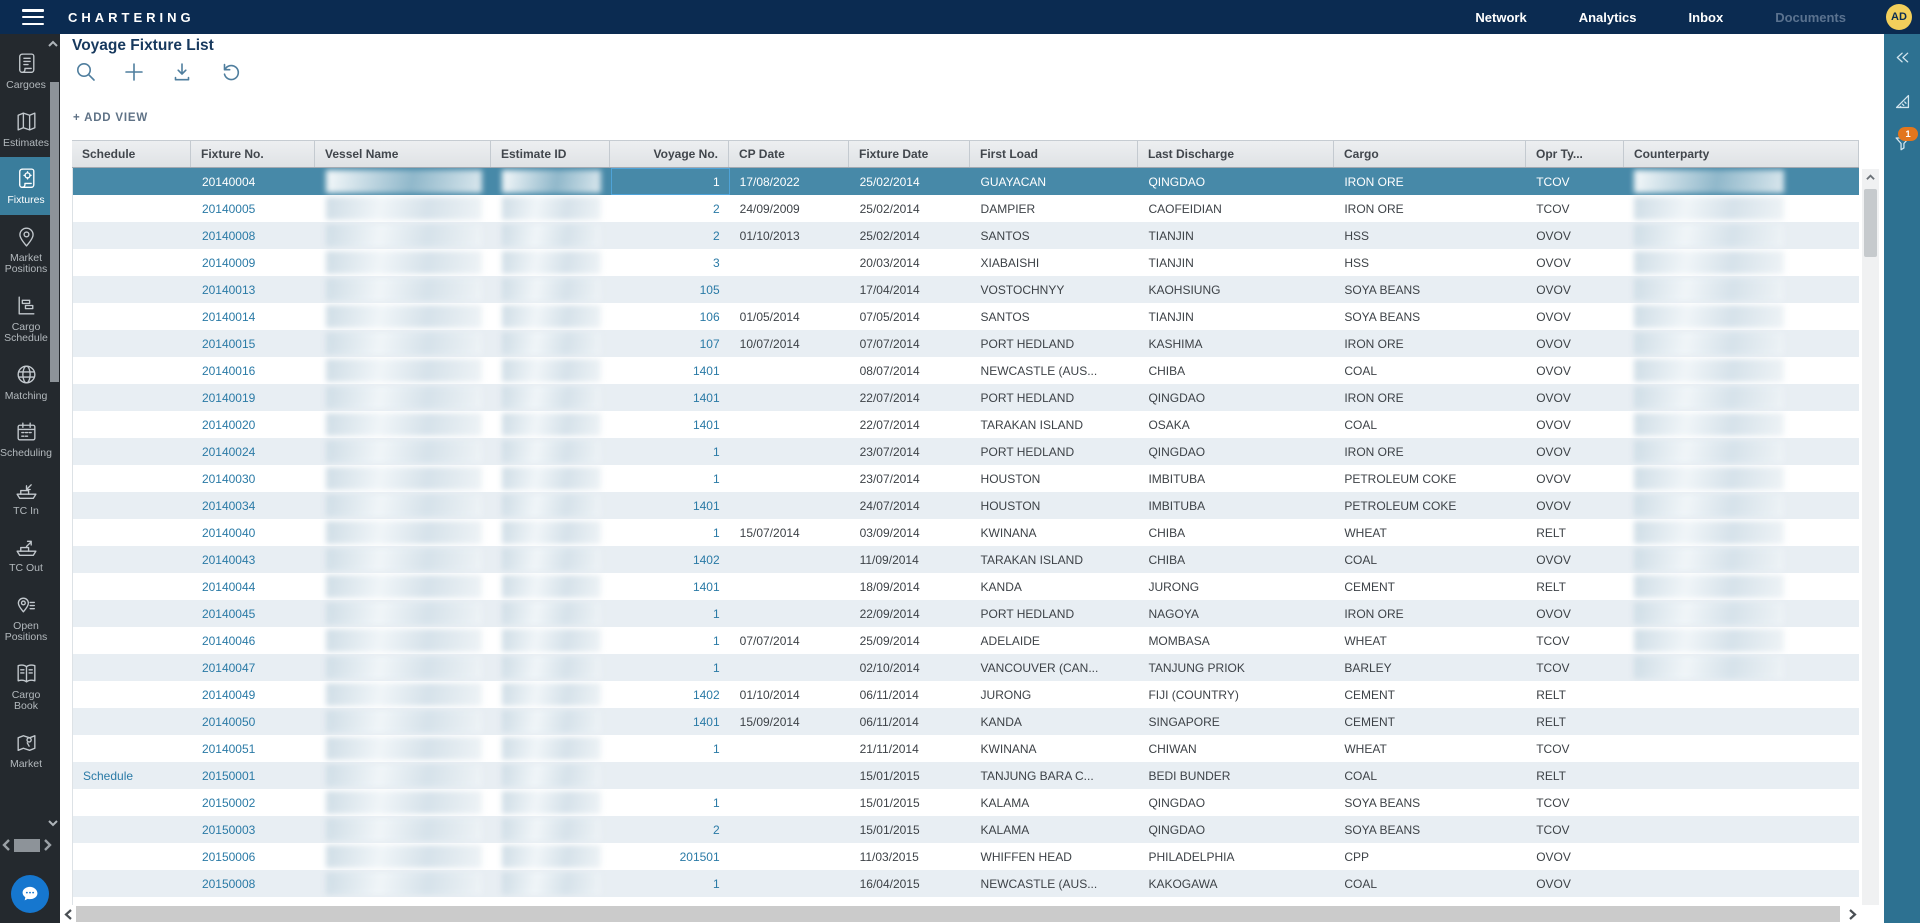  What do you see at coordinates (1374, 397) in the screenshot?
I see `cell-cargo: IRON ORE` at bounding box center [1374, 397].